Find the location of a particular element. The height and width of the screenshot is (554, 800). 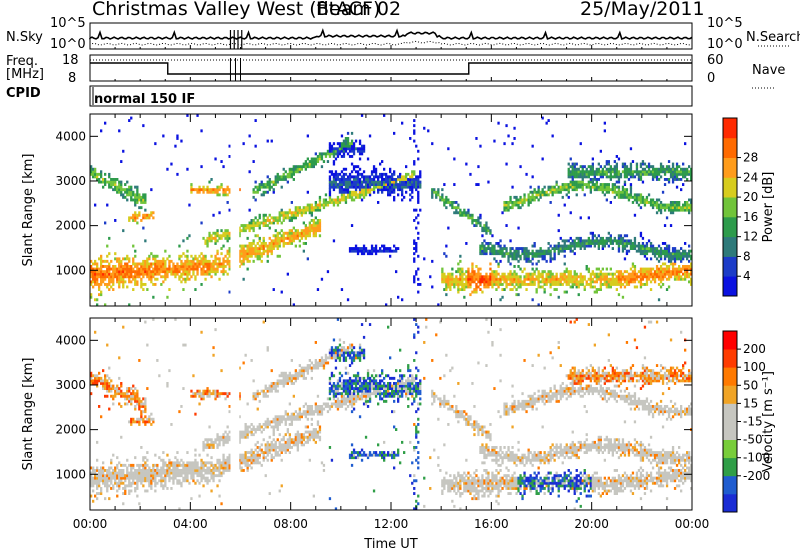

freq-panel is located at coordinates (432, 71).